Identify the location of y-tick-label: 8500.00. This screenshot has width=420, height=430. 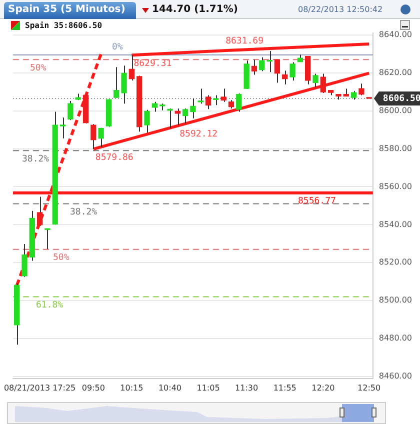
(395, 300).